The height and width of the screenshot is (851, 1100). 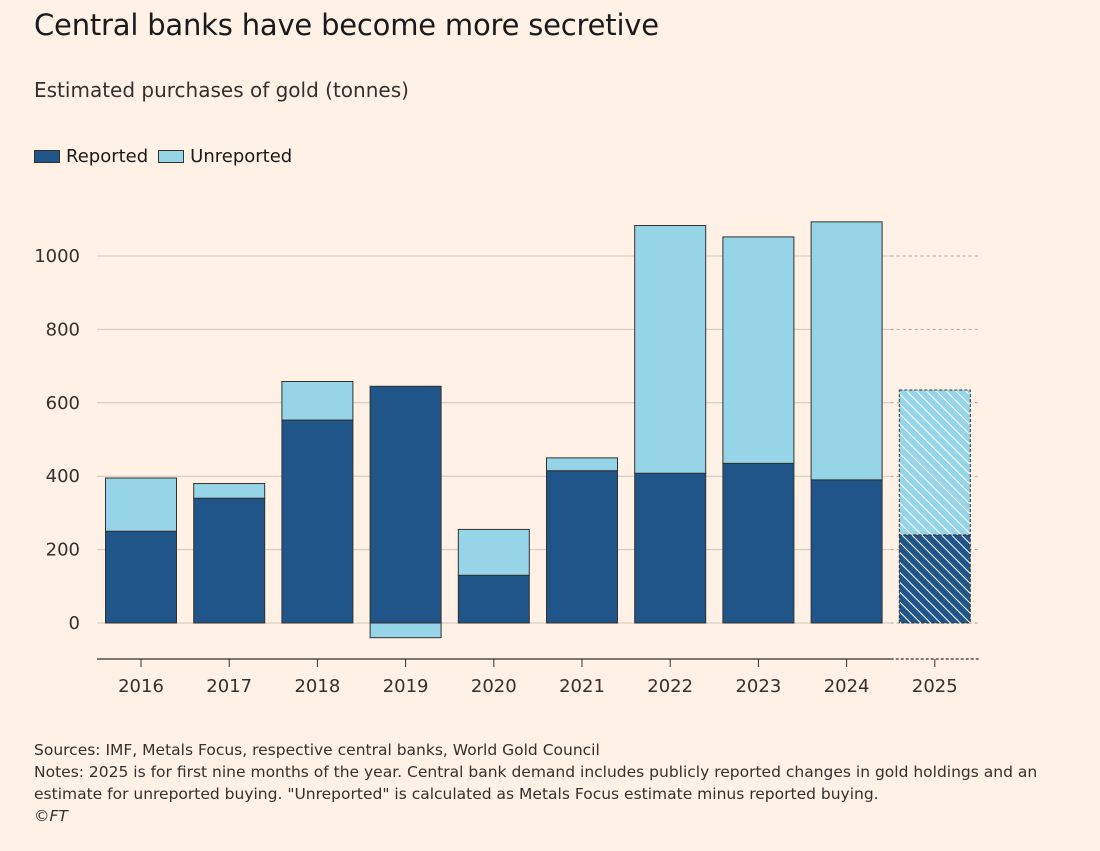 What do you see at coordinates (171, 156) in the screenshot?
I see `legend-swatch-unreported` at bounding box center [171, 156].